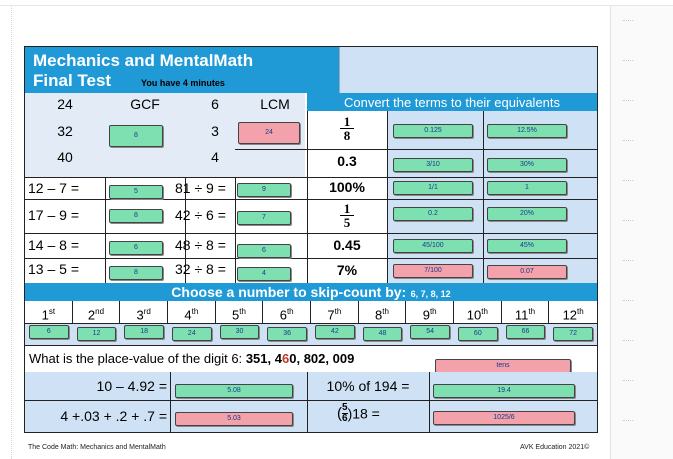  What do you see at coordinates (433, 214) in the screenshot?
I see `convert-answer-a: 0.2` at bounding box center [433, 214].